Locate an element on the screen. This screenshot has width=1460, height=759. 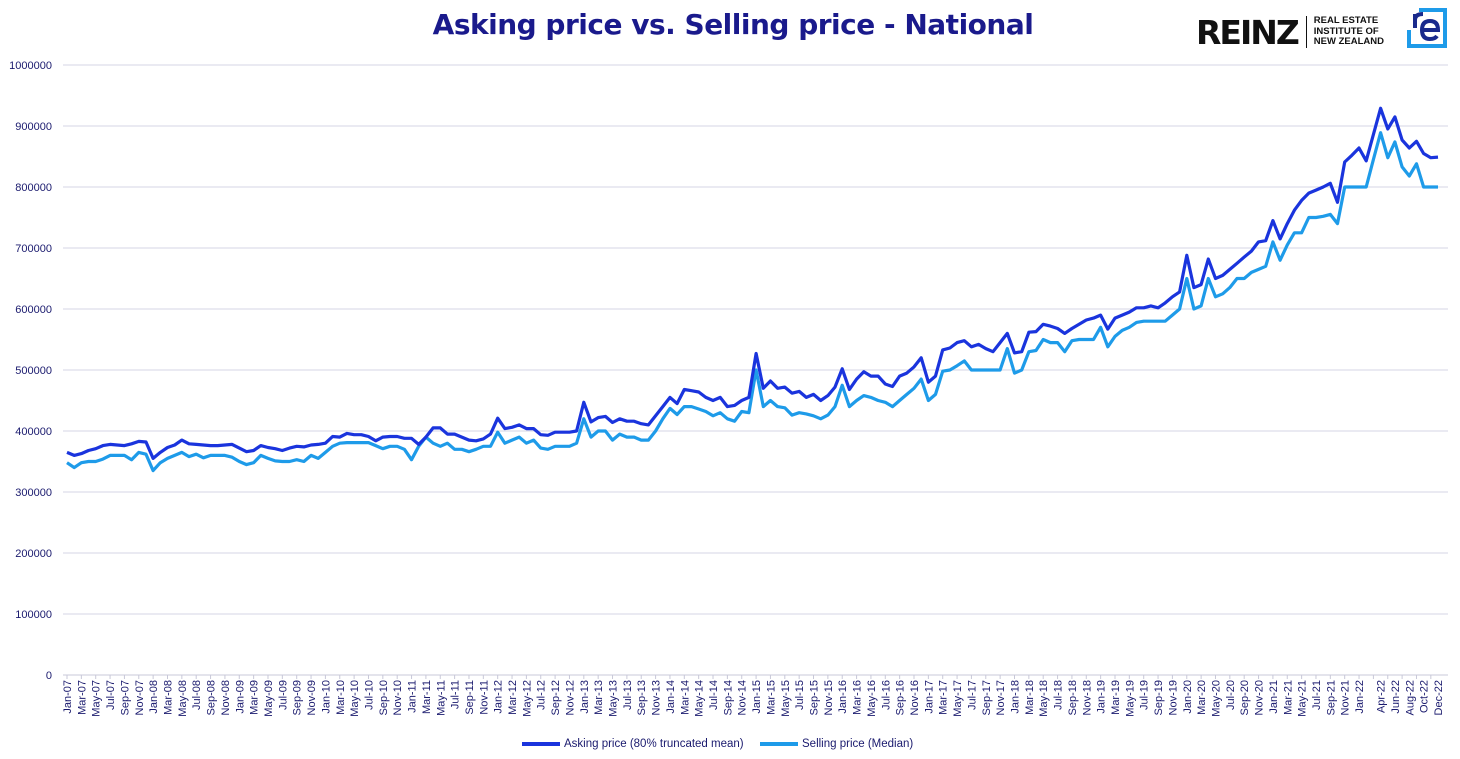
x-tick-label: Jul-13 is located at coordinates (628, 695).